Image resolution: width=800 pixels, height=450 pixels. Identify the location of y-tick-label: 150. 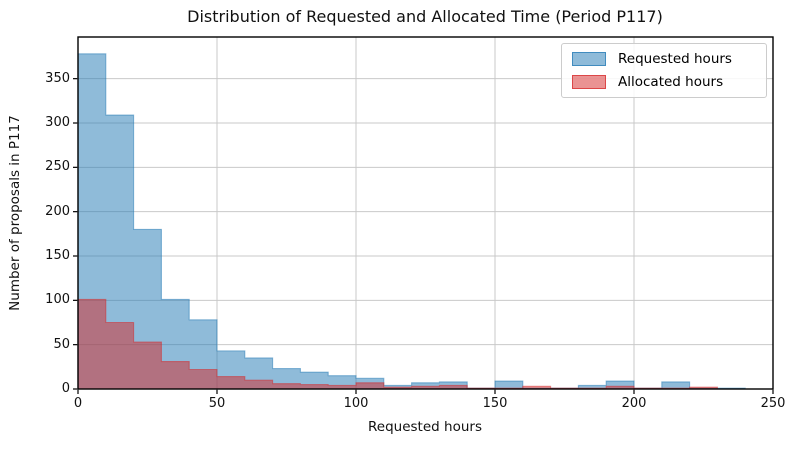
(57, 255).